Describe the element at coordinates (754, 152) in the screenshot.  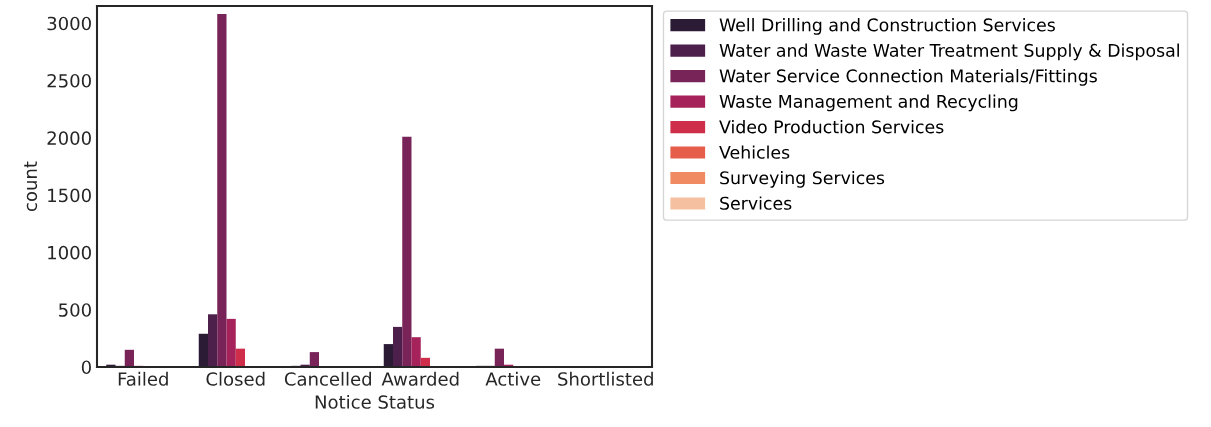
I see `legend-label: Vehicles` at that location.